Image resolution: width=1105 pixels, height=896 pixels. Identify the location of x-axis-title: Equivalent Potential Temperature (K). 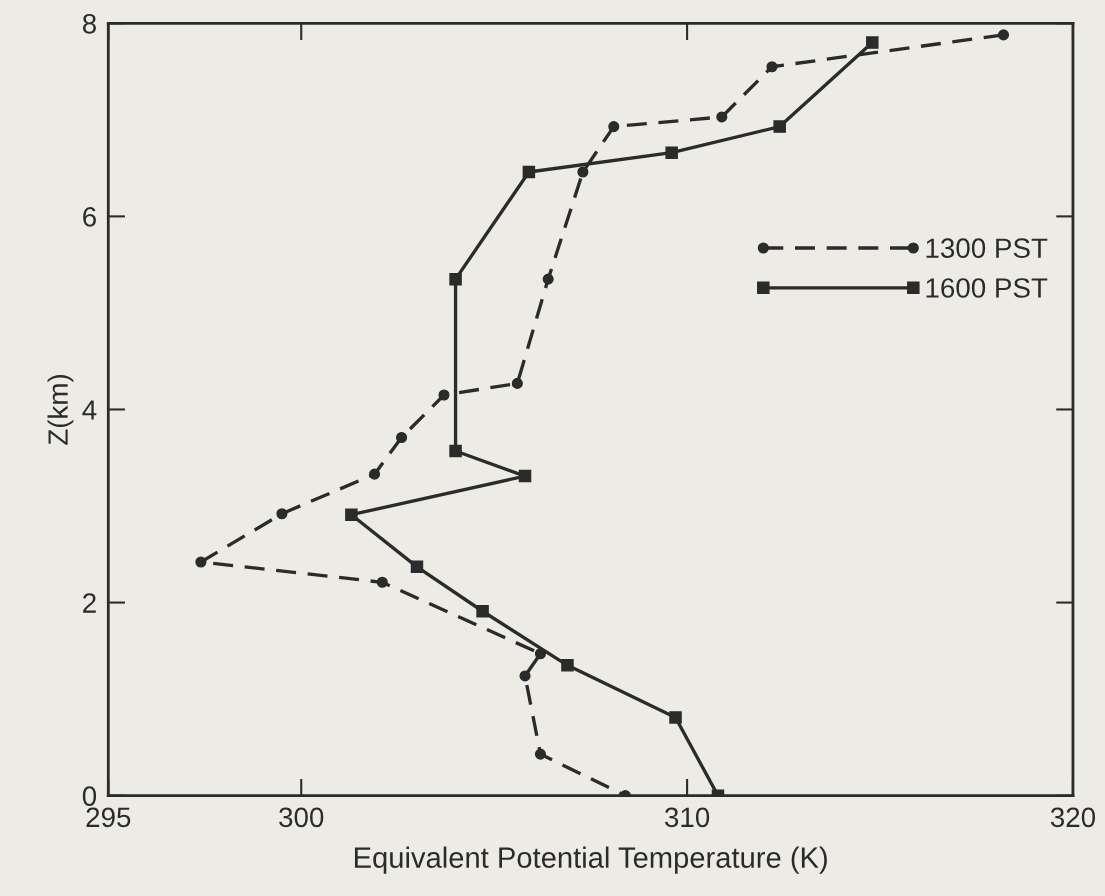
(590, 860).